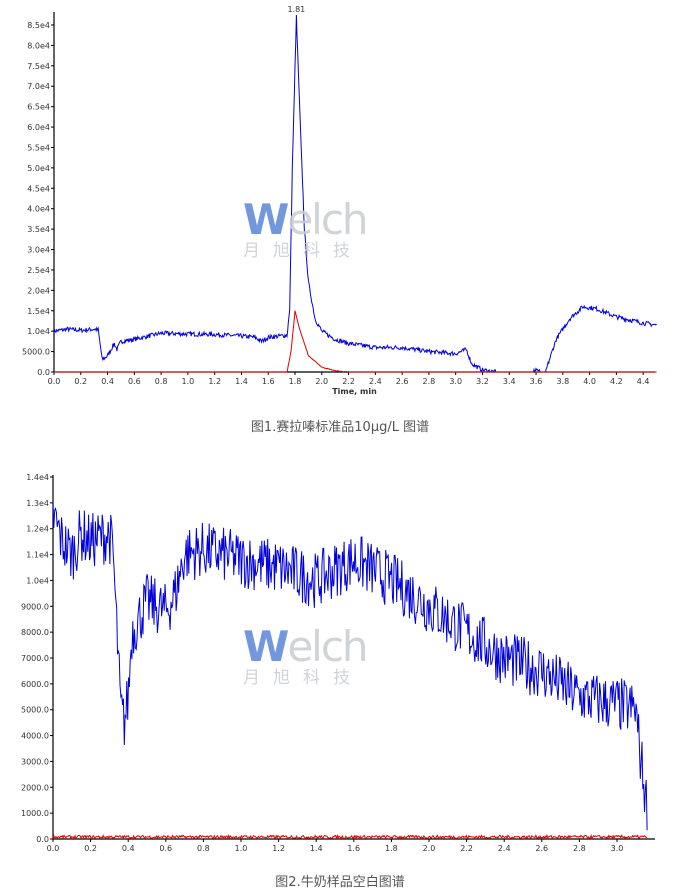  What do you see at coordinates (643, 381) in the screenshot?
I see `x-tick-label: 4.4` at bounding box center [643, 381].